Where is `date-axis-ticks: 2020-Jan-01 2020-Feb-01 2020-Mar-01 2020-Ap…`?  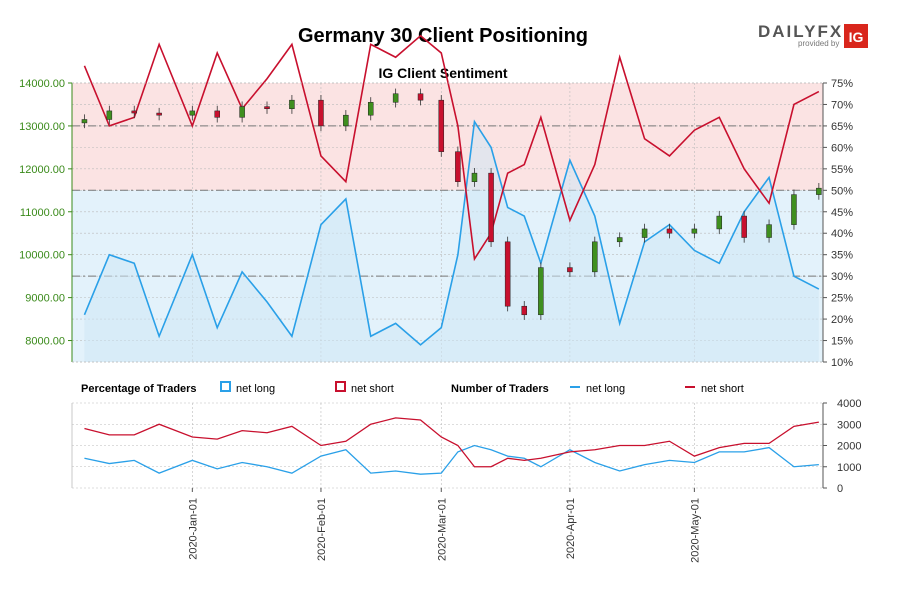 date-axis-ticks: 2020-Jan-01 2020-Feb-01 2020-Mar-01 2020-Ap… is located at coordinates (444, 525).